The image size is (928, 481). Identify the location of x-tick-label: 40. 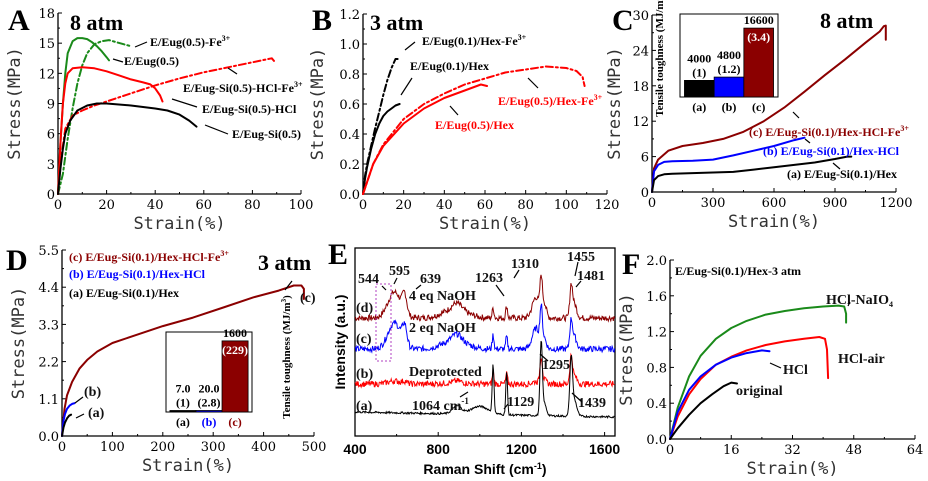
(155, 205).